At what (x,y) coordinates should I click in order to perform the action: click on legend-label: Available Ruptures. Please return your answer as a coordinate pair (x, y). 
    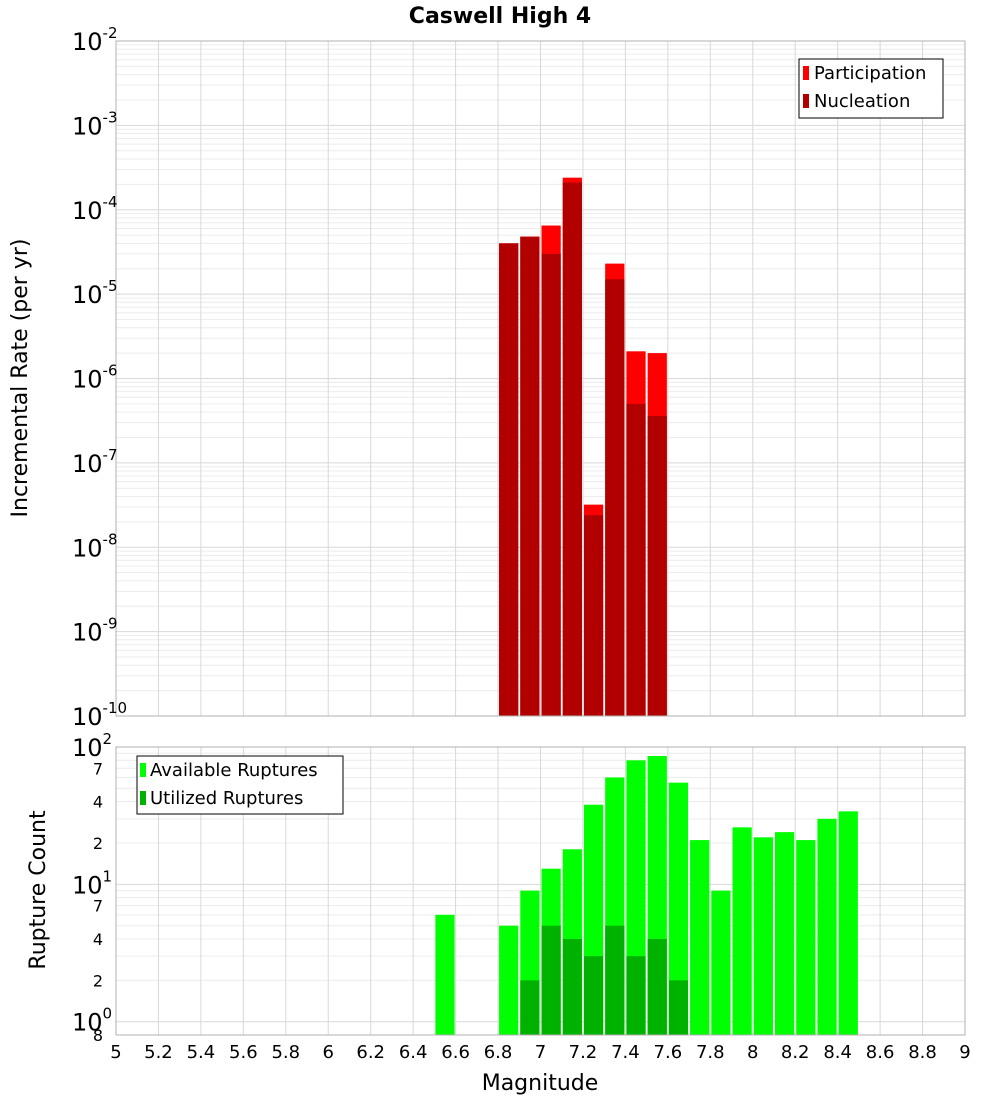
    Looking at the image, I should click on (234, 770).